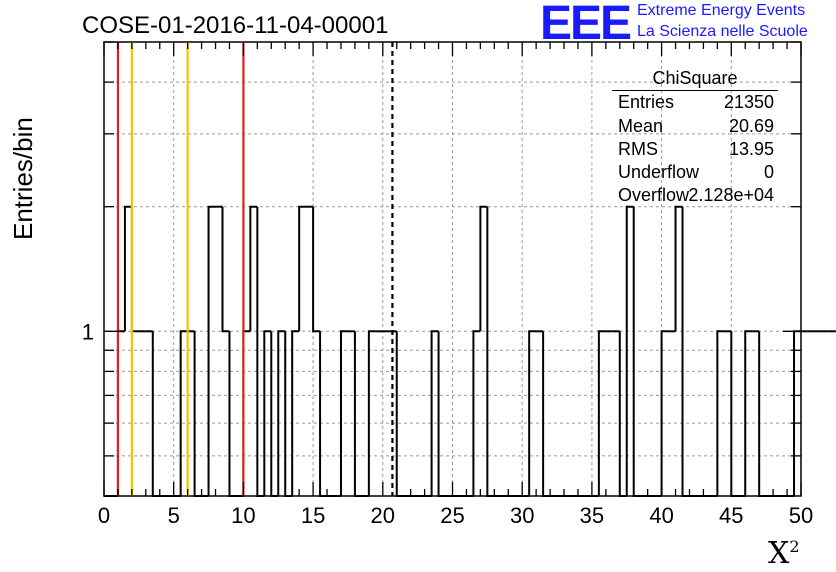 Image resolution: width=836 pixels, height=572 pixels. Describe the element at coordinates (641, 126) in the screenshot. I see `stat-key: Mean` at that location.